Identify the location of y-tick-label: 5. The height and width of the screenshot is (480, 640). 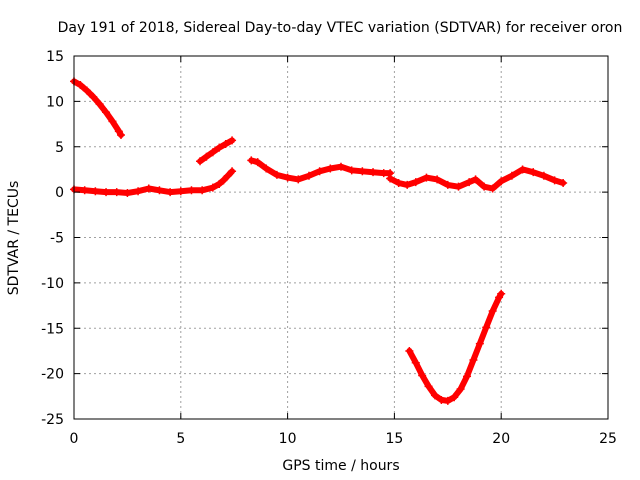
(59, 148).